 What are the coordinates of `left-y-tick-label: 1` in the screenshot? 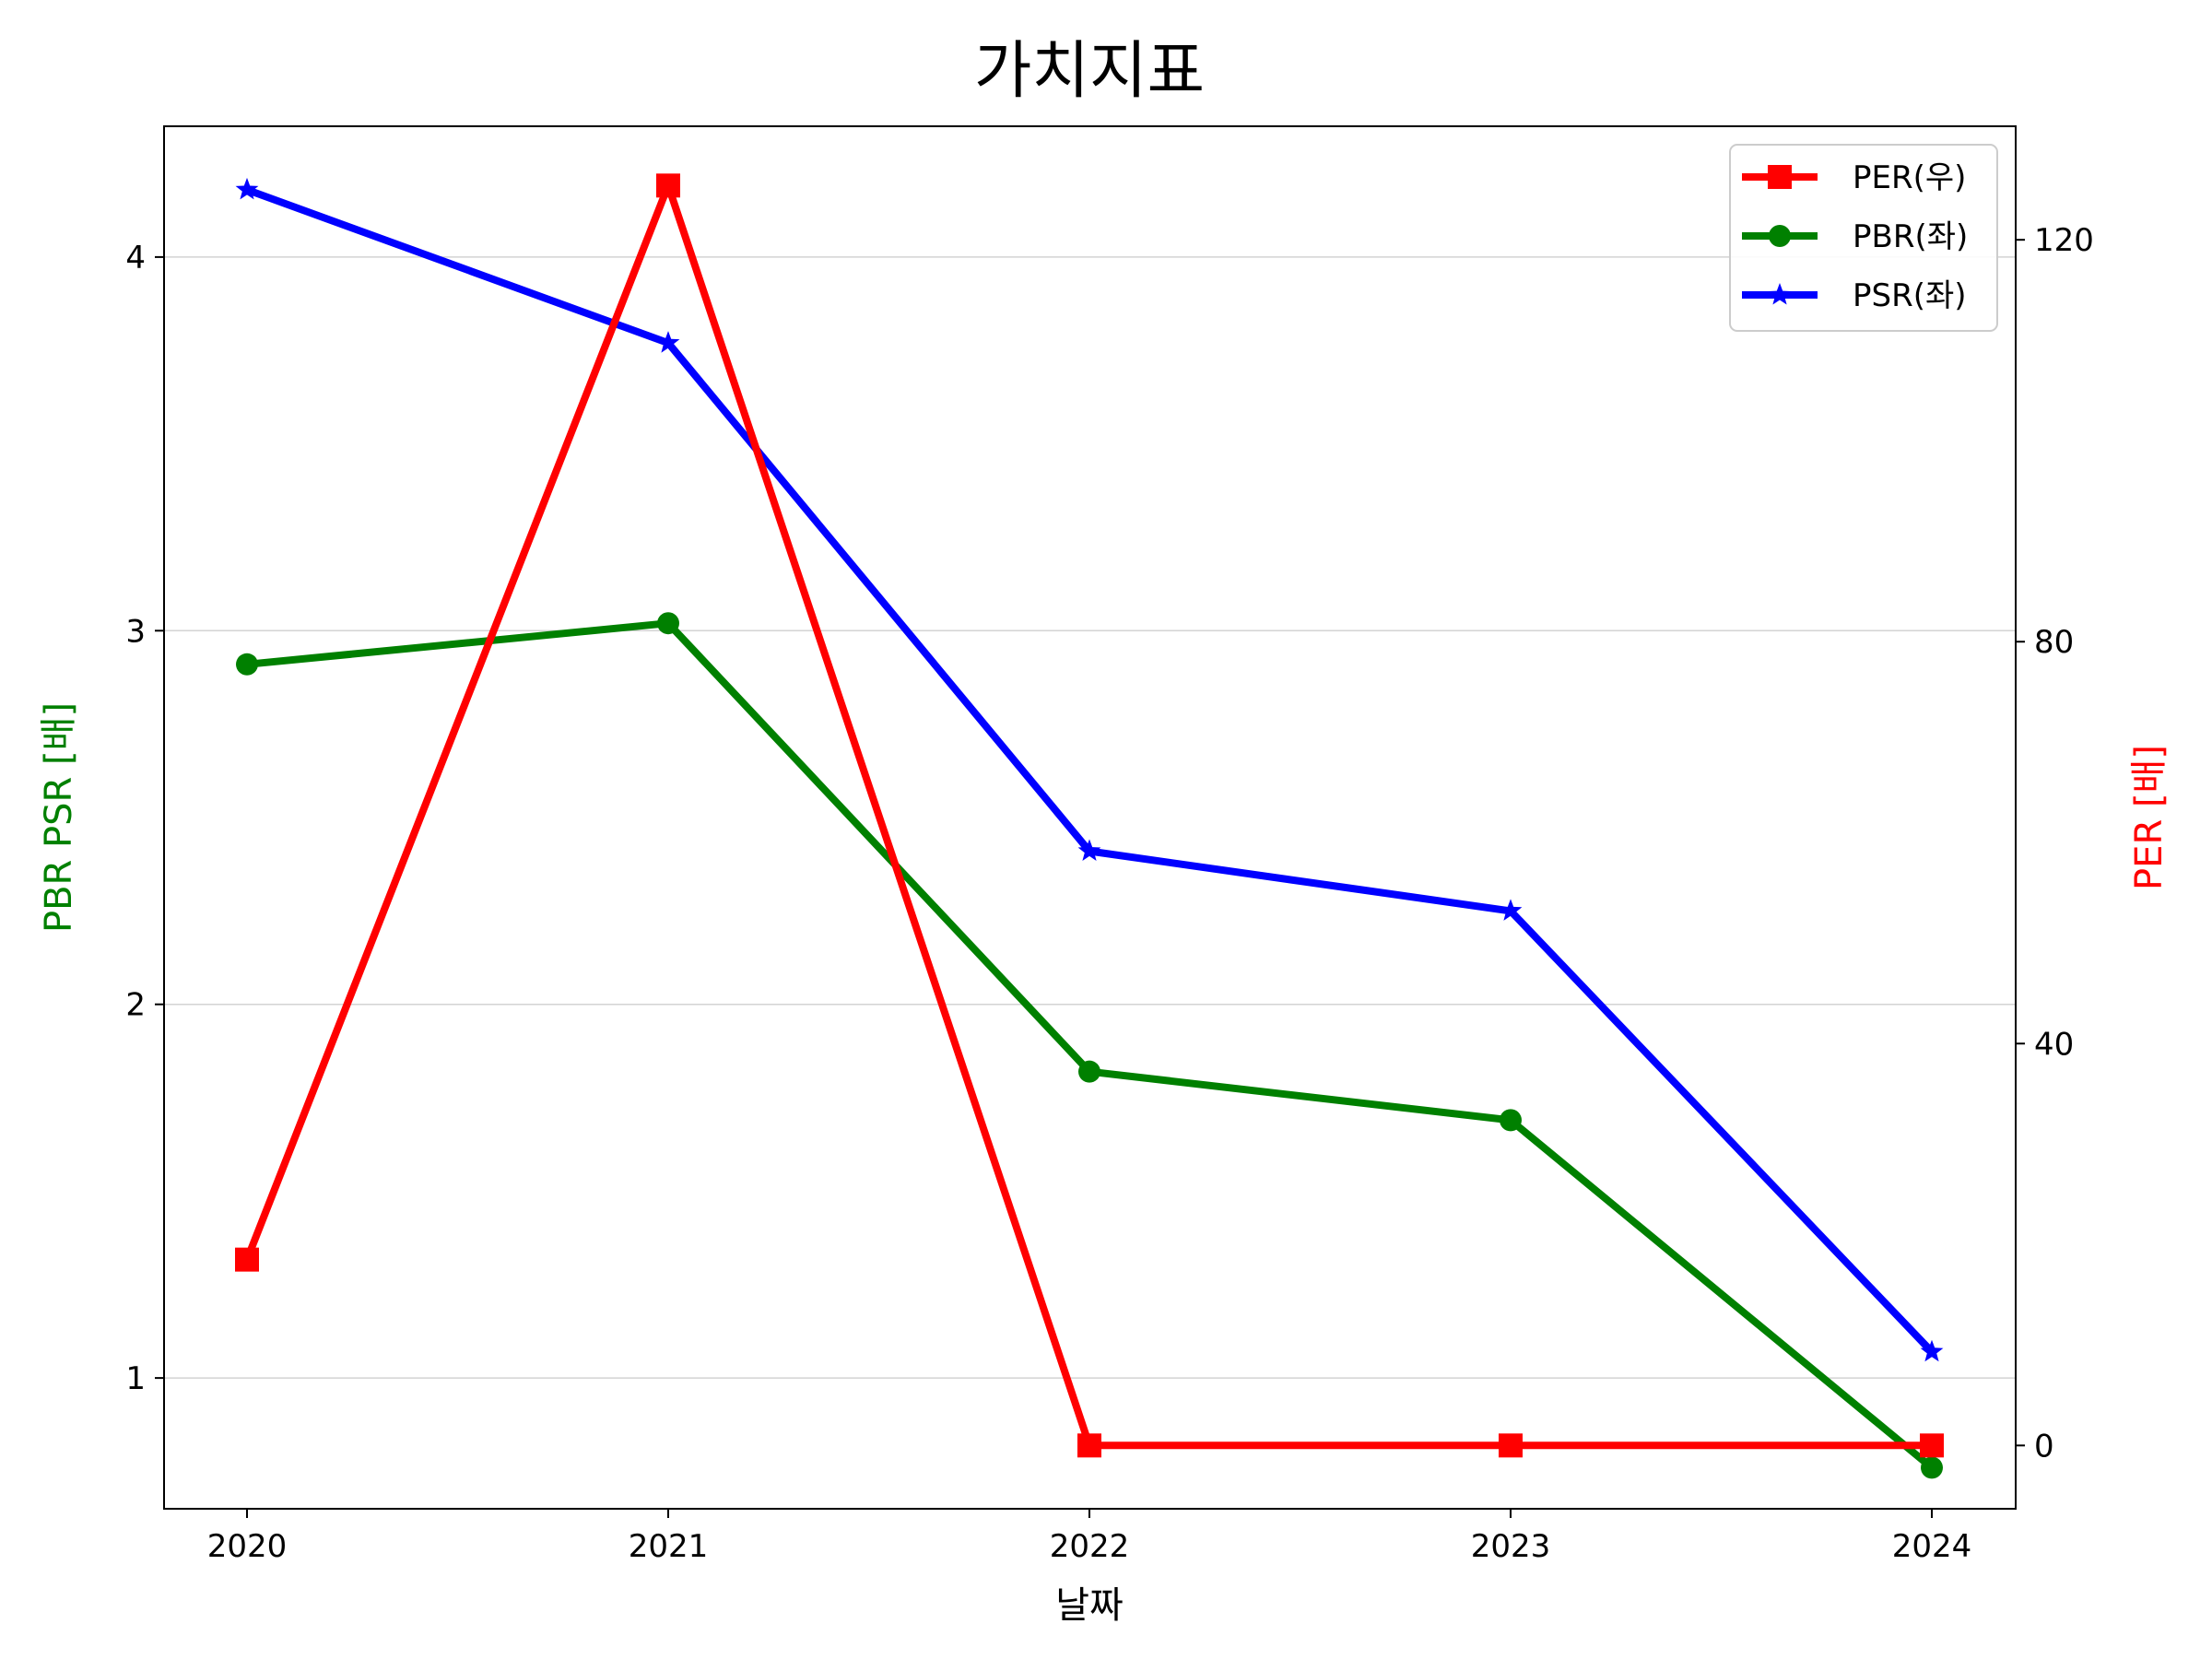 It's located at (135, 1378).